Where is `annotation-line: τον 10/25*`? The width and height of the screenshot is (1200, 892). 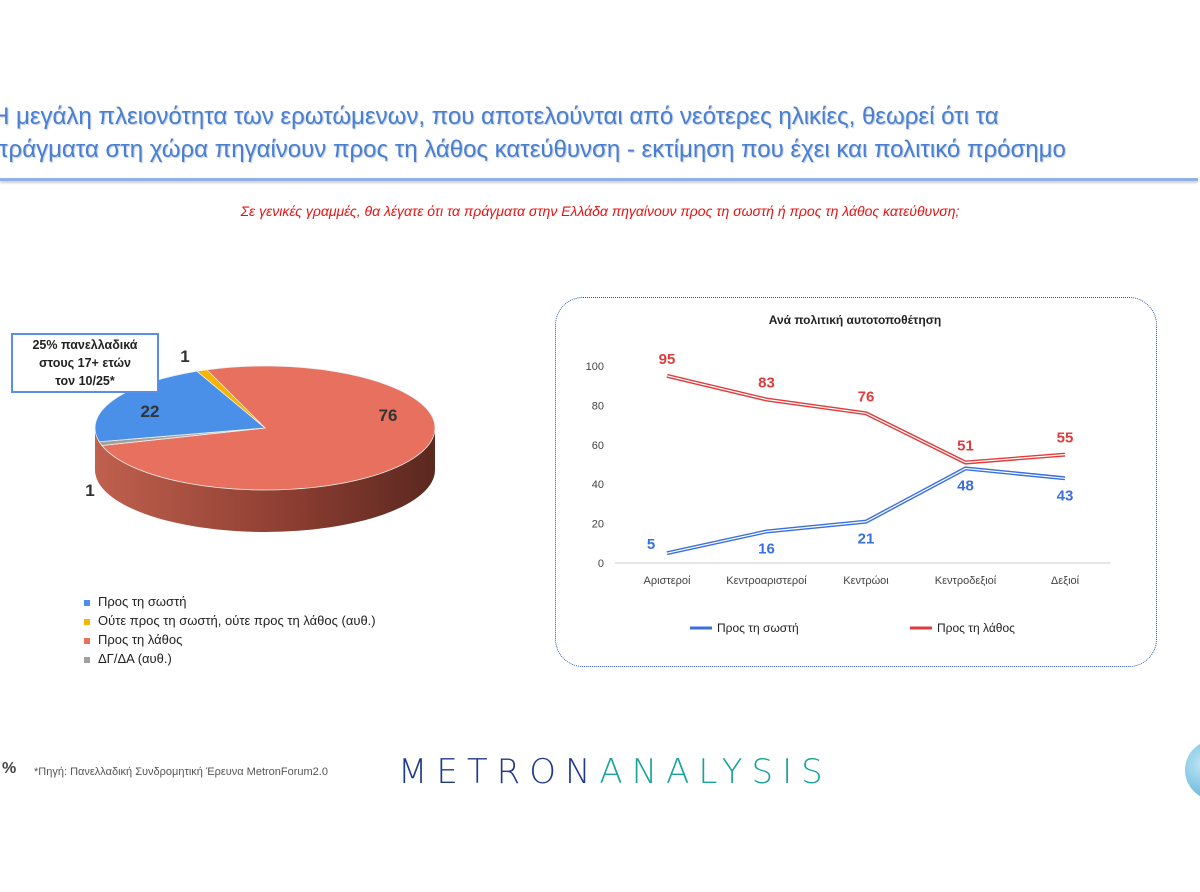
annotation-line: τον 10/25* is located at coordinates (85, 381).